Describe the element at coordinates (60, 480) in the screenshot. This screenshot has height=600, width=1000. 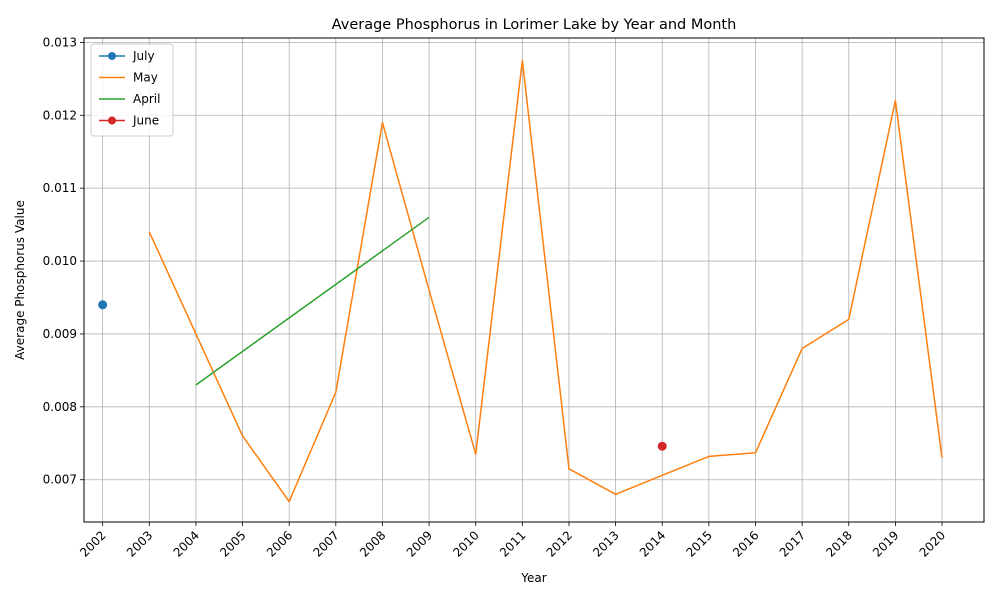
I see `y-tick-label: 0.007` at that location.